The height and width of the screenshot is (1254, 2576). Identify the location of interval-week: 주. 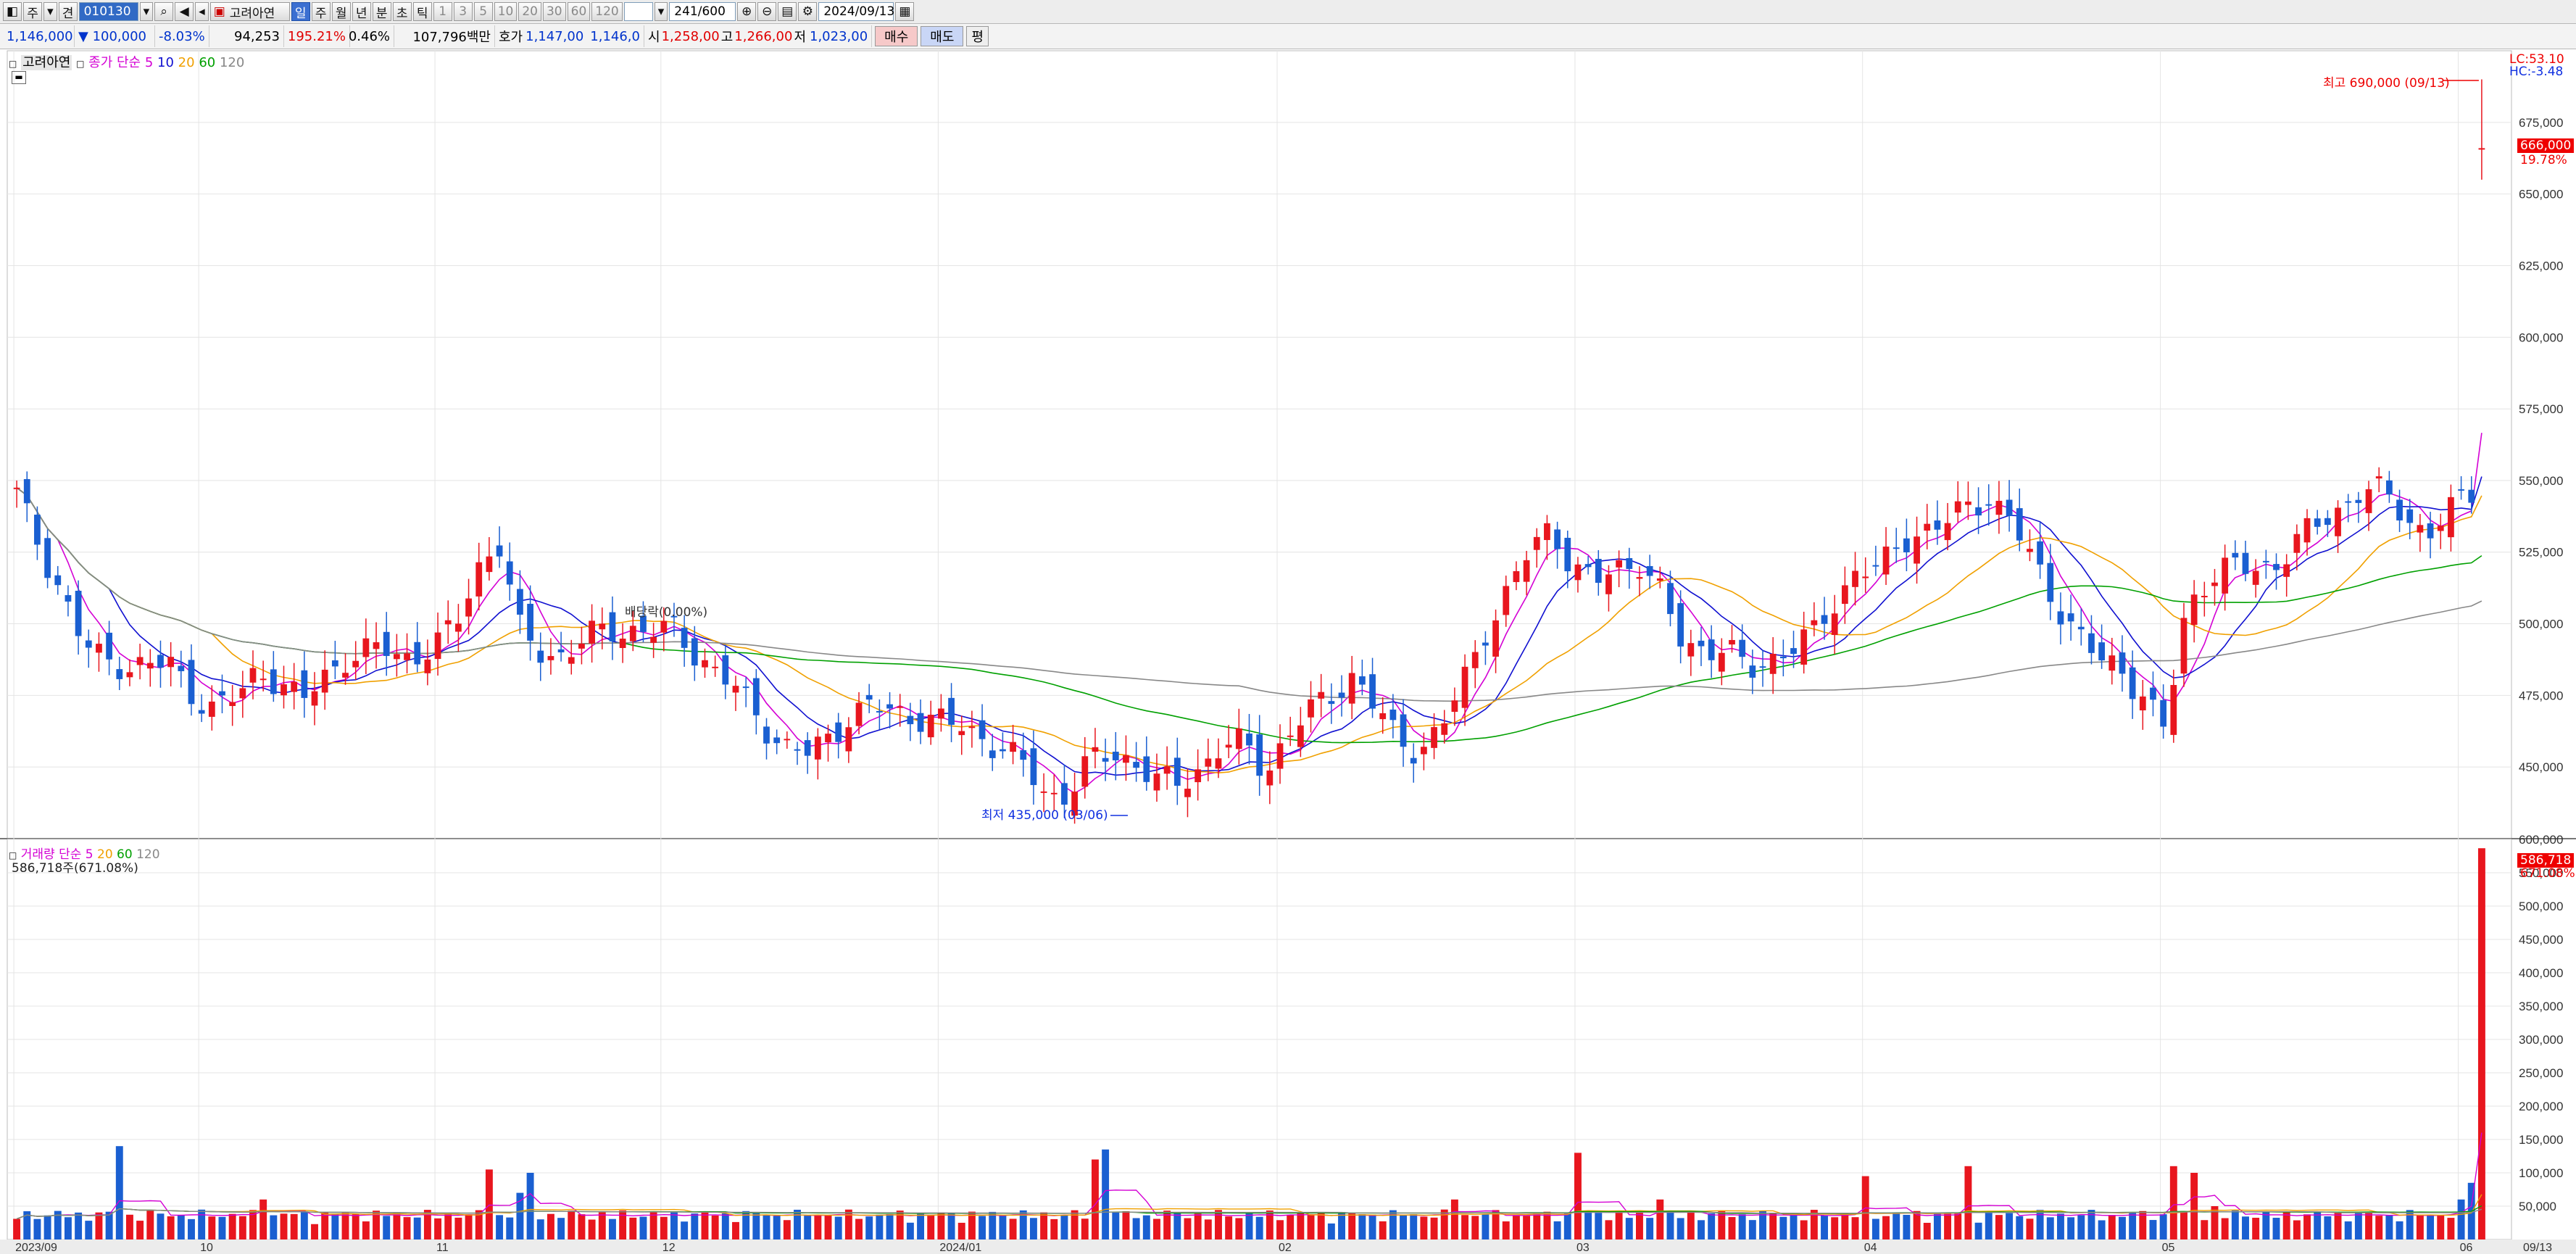
(321, 11).